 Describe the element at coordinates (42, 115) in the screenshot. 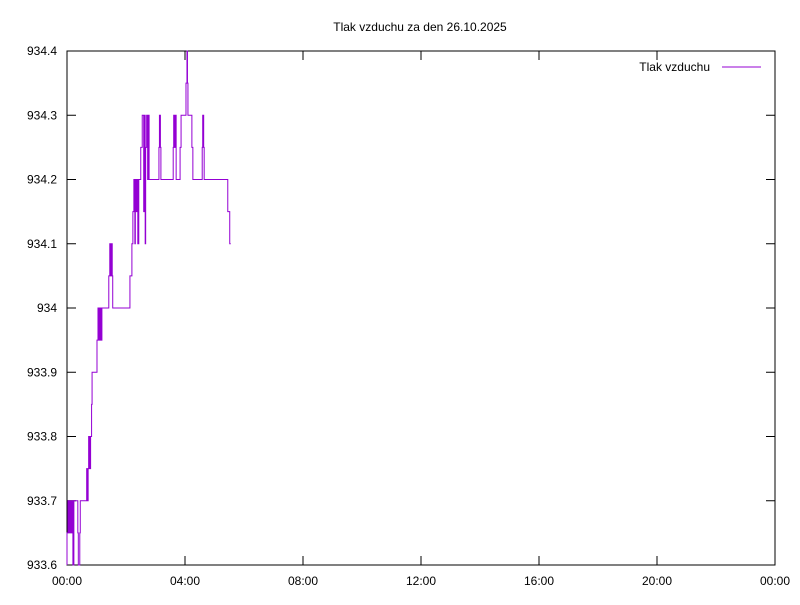

I see `y-tick-label: 934.3` at that location.